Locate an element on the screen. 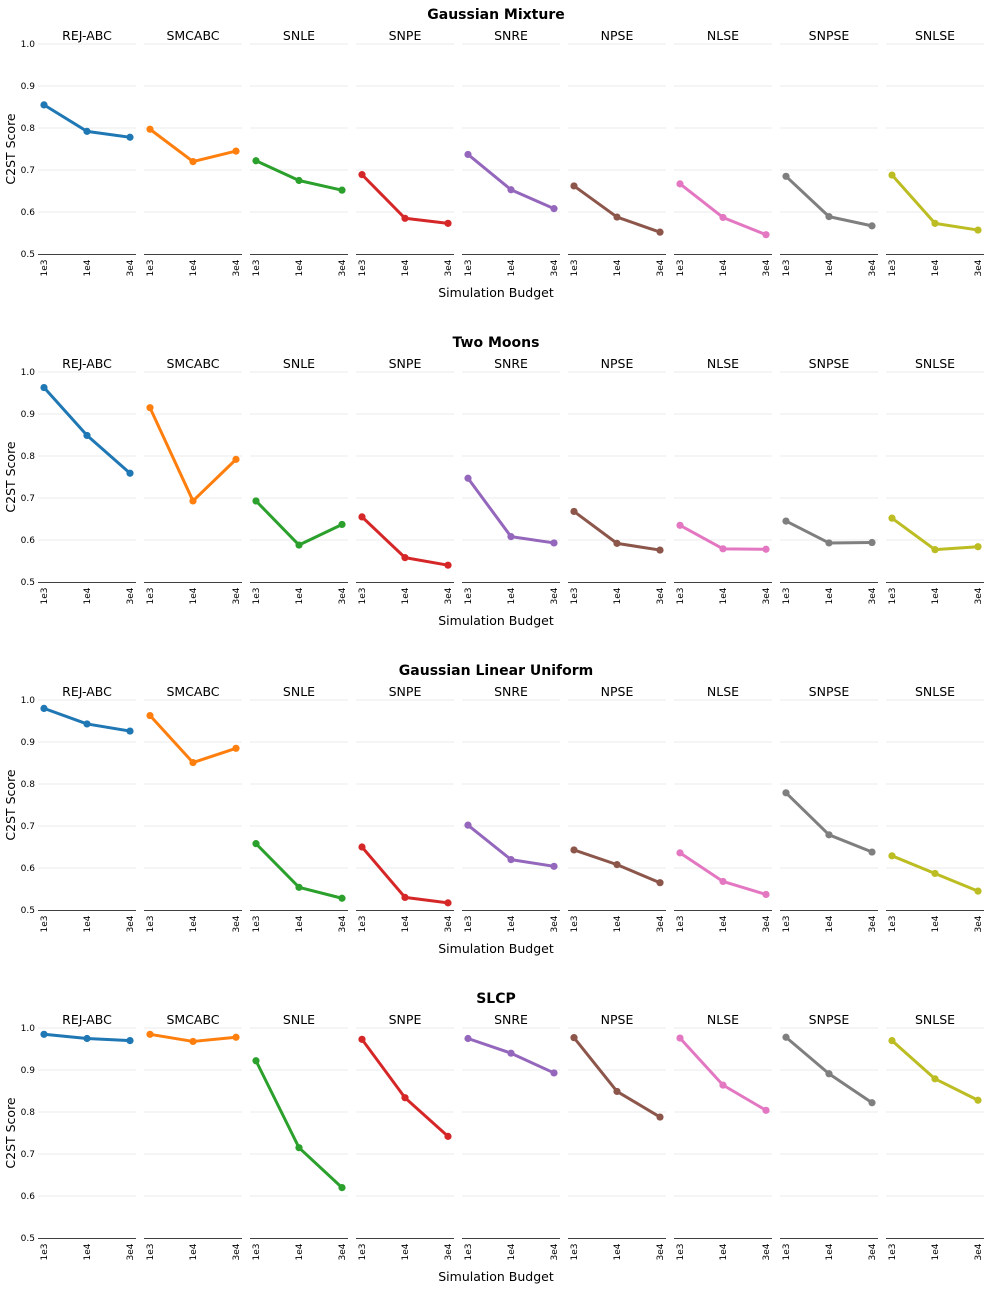 The width and height of the screenshot is (1001, 1290). y-tick-label: 0.9 is located at coordinates (28, 415).